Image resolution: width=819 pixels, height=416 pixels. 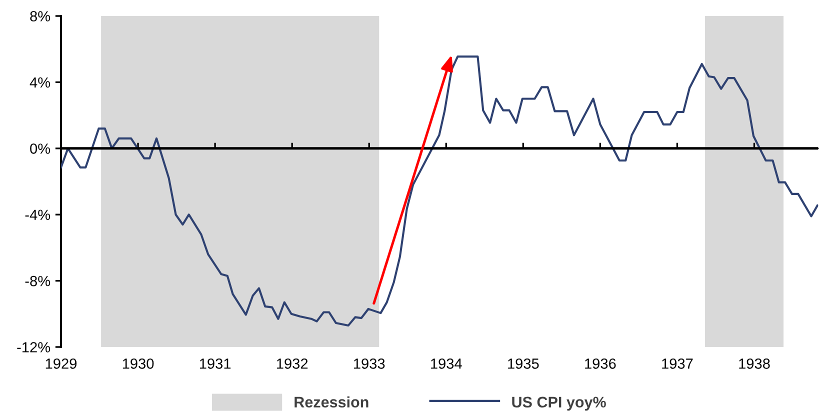 I want to click on y-tick-label: -8%, so click(x=37, y=281).